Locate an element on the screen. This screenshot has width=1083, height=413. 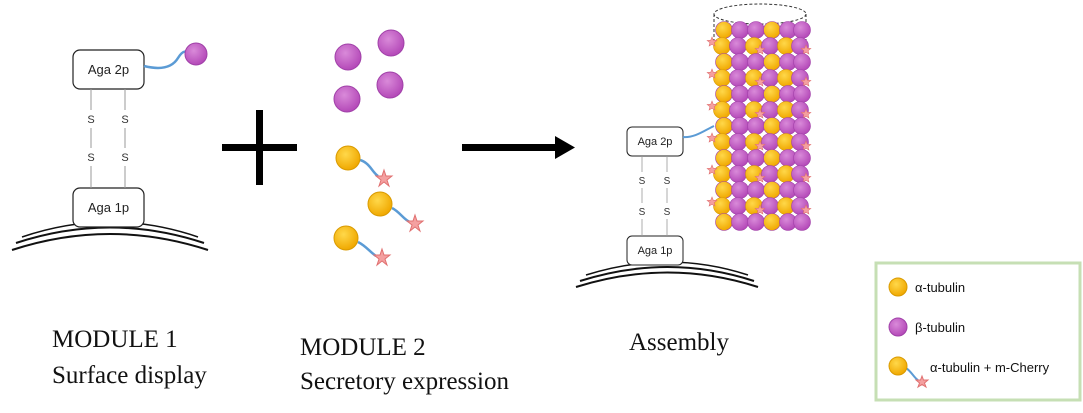
legend: α-tubulin β-tubulin α-tubulin + m-Cherry is located at coordinates (978, 331).